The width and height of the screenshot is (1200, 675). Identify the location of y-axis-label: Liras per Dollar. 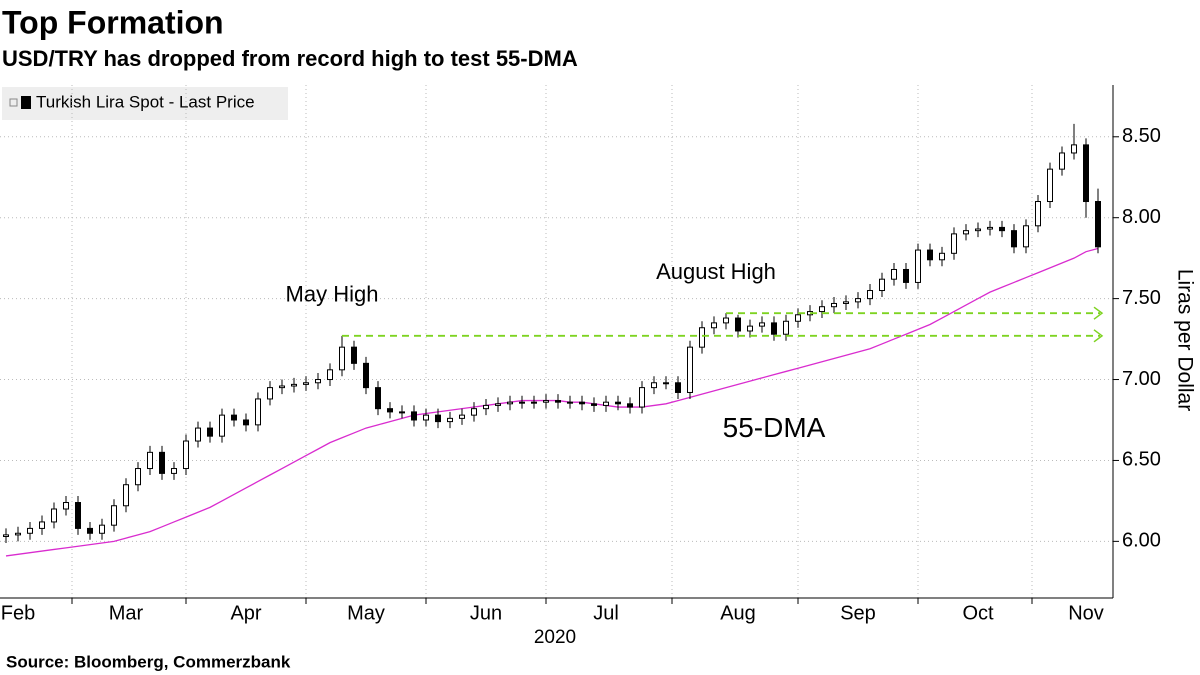
(1184, 340).